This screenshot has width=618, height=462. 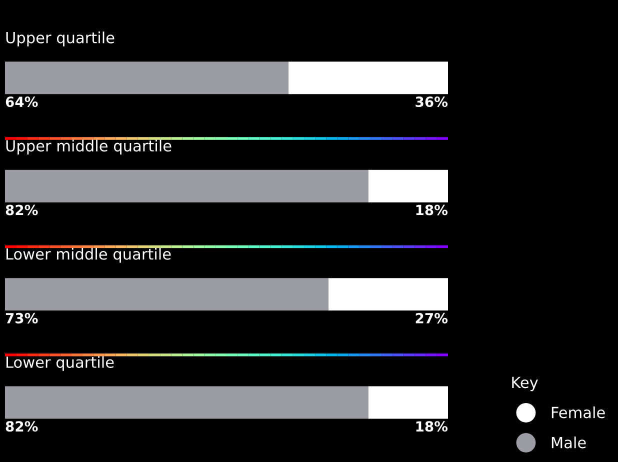 What do you see at coordinates (525, 384) in the screenshot?
I see `legend-title: Key` at bounding box center [525, 384].